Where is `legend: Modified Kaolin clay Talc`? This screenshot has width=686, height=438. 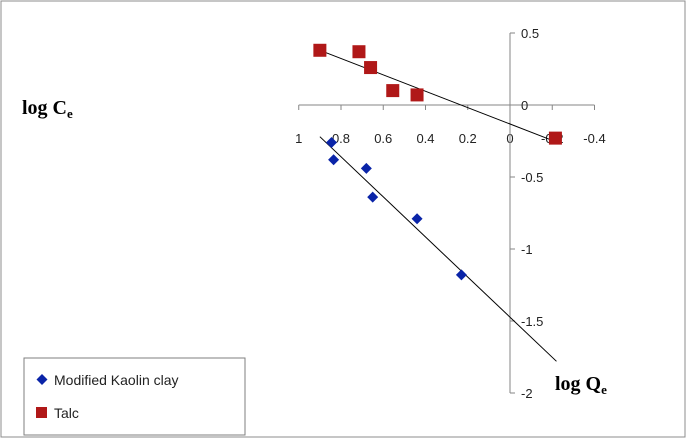
legend: Modified Kaolin clay Talc is located at coordinates (134, 396).